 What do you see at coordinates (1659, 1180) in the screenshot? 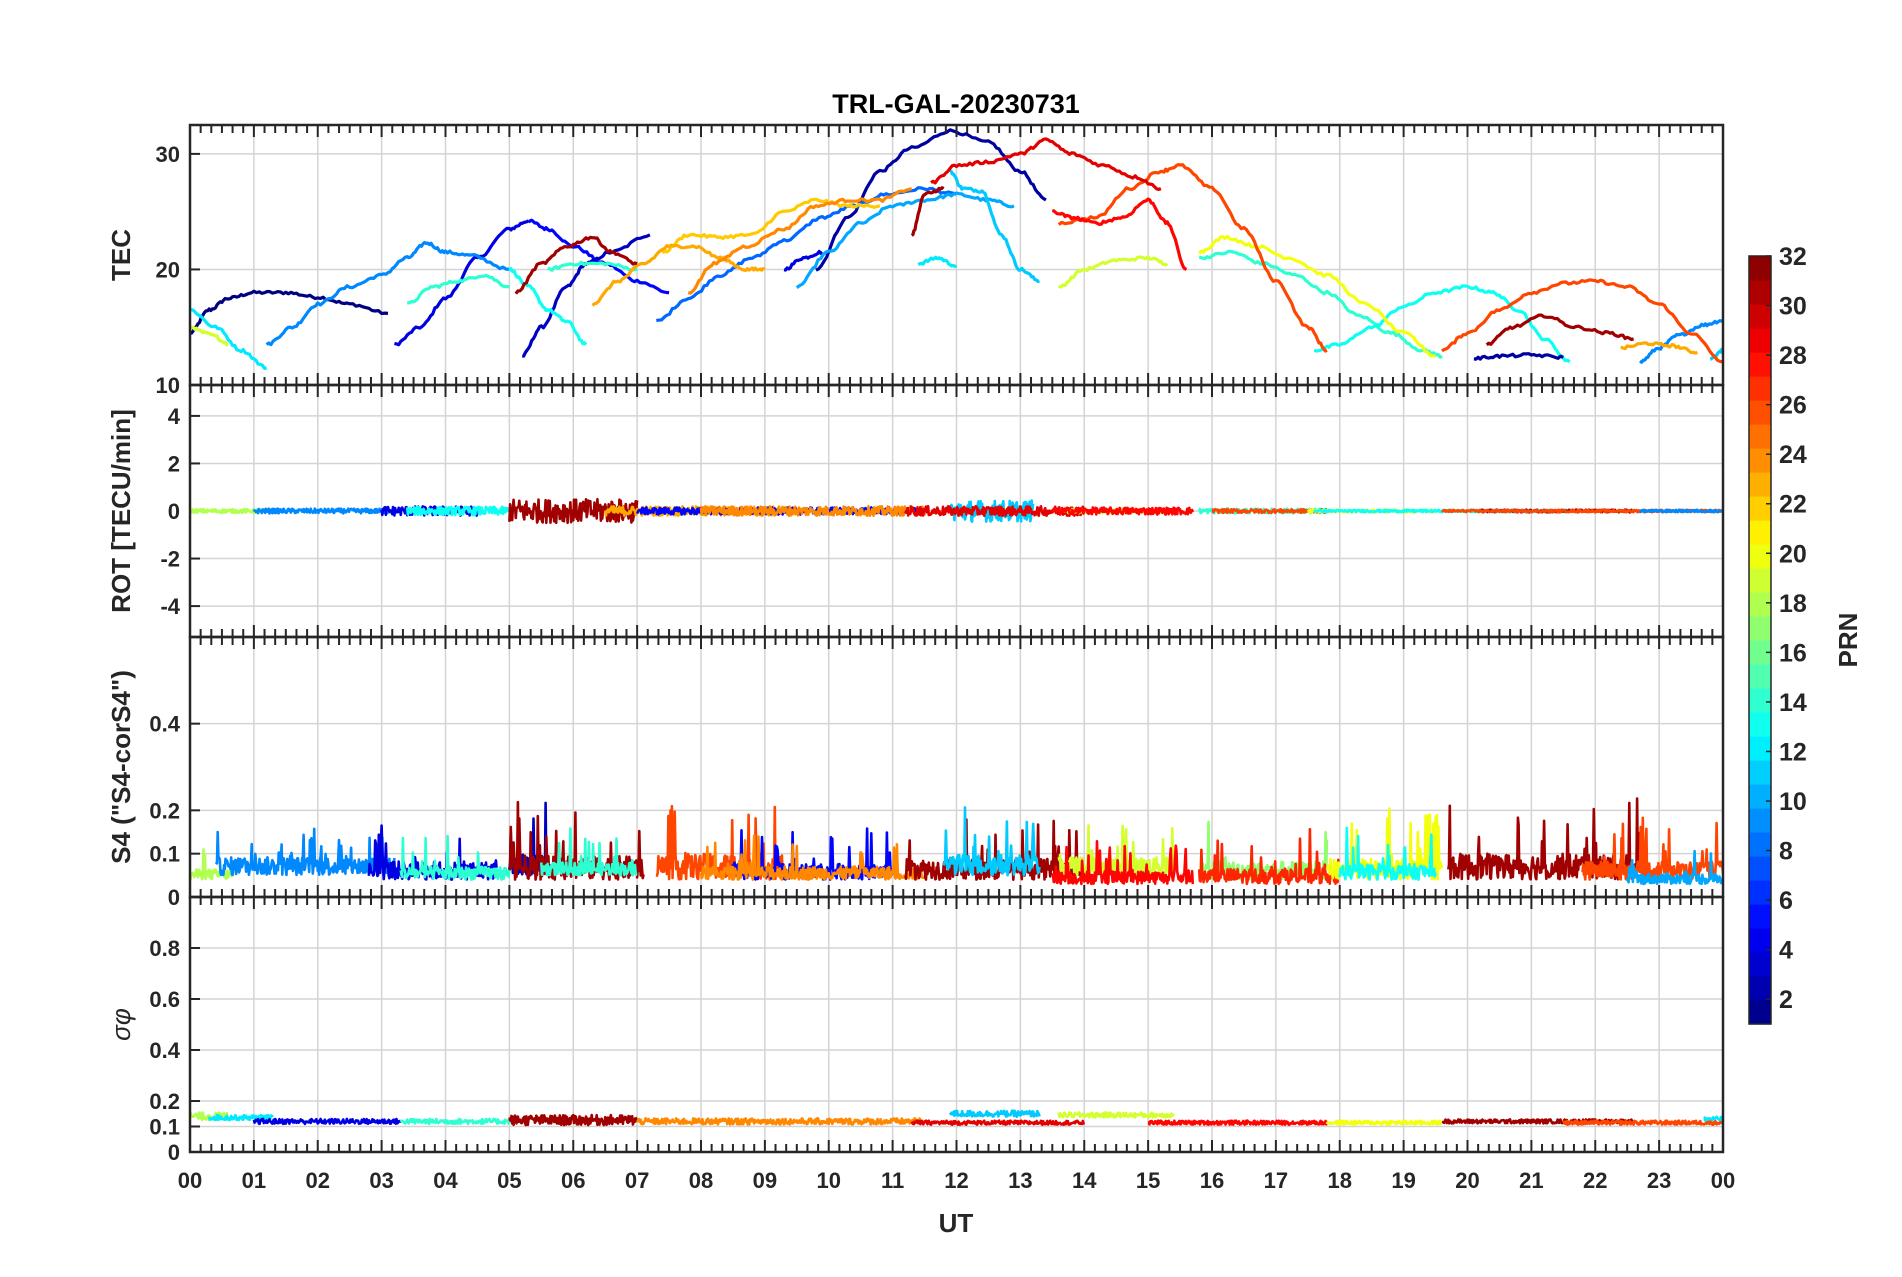
I see `x-tick-label: 23` at bounding box center [1659, 1180].